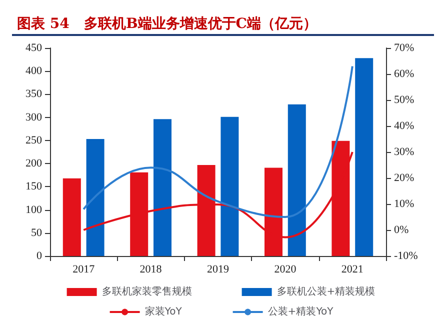  I want to click on y-tick-label: 200, so click(34, 164).